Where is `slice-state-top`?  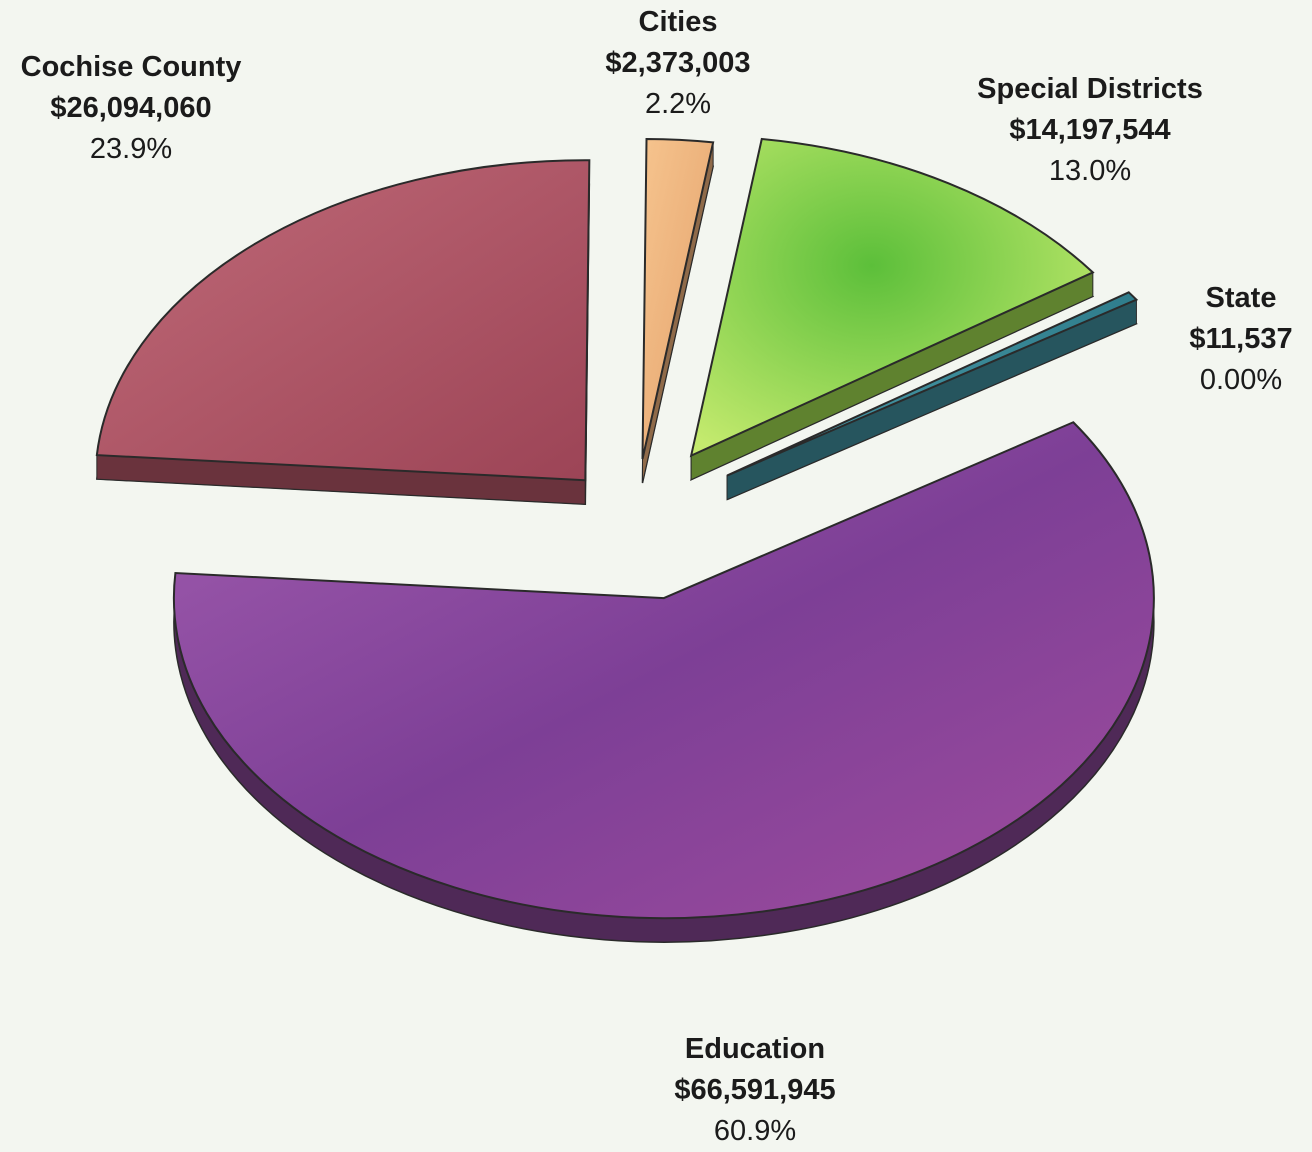
slice-state-top is located at coordinates (932, 384).